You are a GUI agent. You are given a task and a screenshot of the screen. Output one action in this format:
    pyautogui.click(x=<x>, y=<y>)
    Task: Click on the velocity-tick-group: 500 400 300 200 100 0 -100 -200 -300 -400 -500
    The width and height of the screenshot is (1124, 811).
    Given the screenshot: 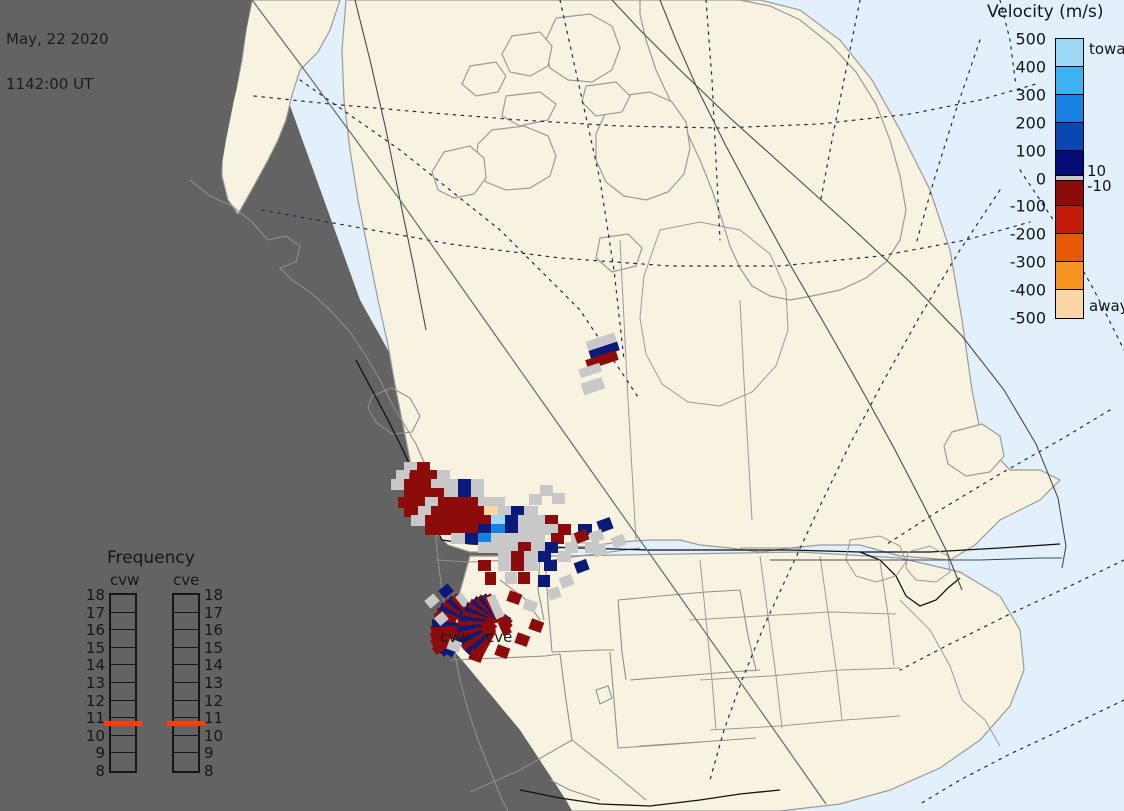 What is the action you would take?
    pyautogui.click(x=1012, y=179)
    